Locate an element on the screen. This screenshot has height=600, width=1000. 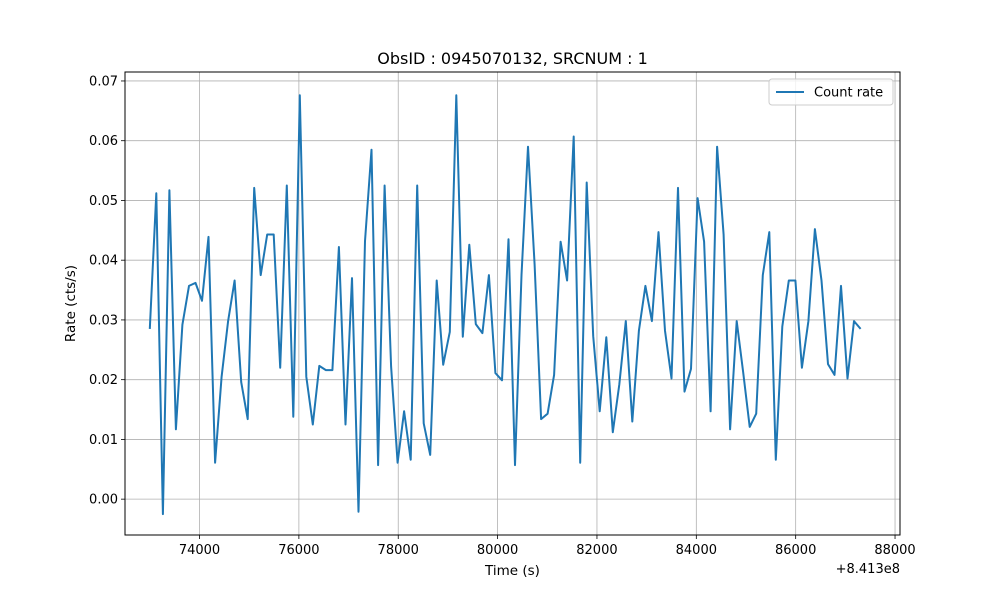
x-tick-label: 84000 is located at coordinates (696, 550).